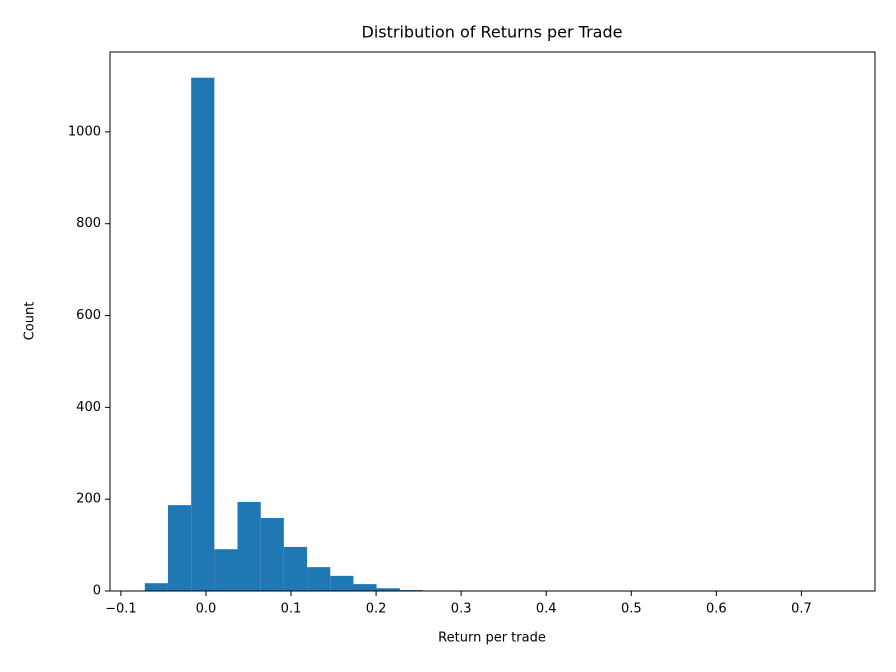  I want to click on chart-title: Distribution of Returns per Trade, so click(492, 32).